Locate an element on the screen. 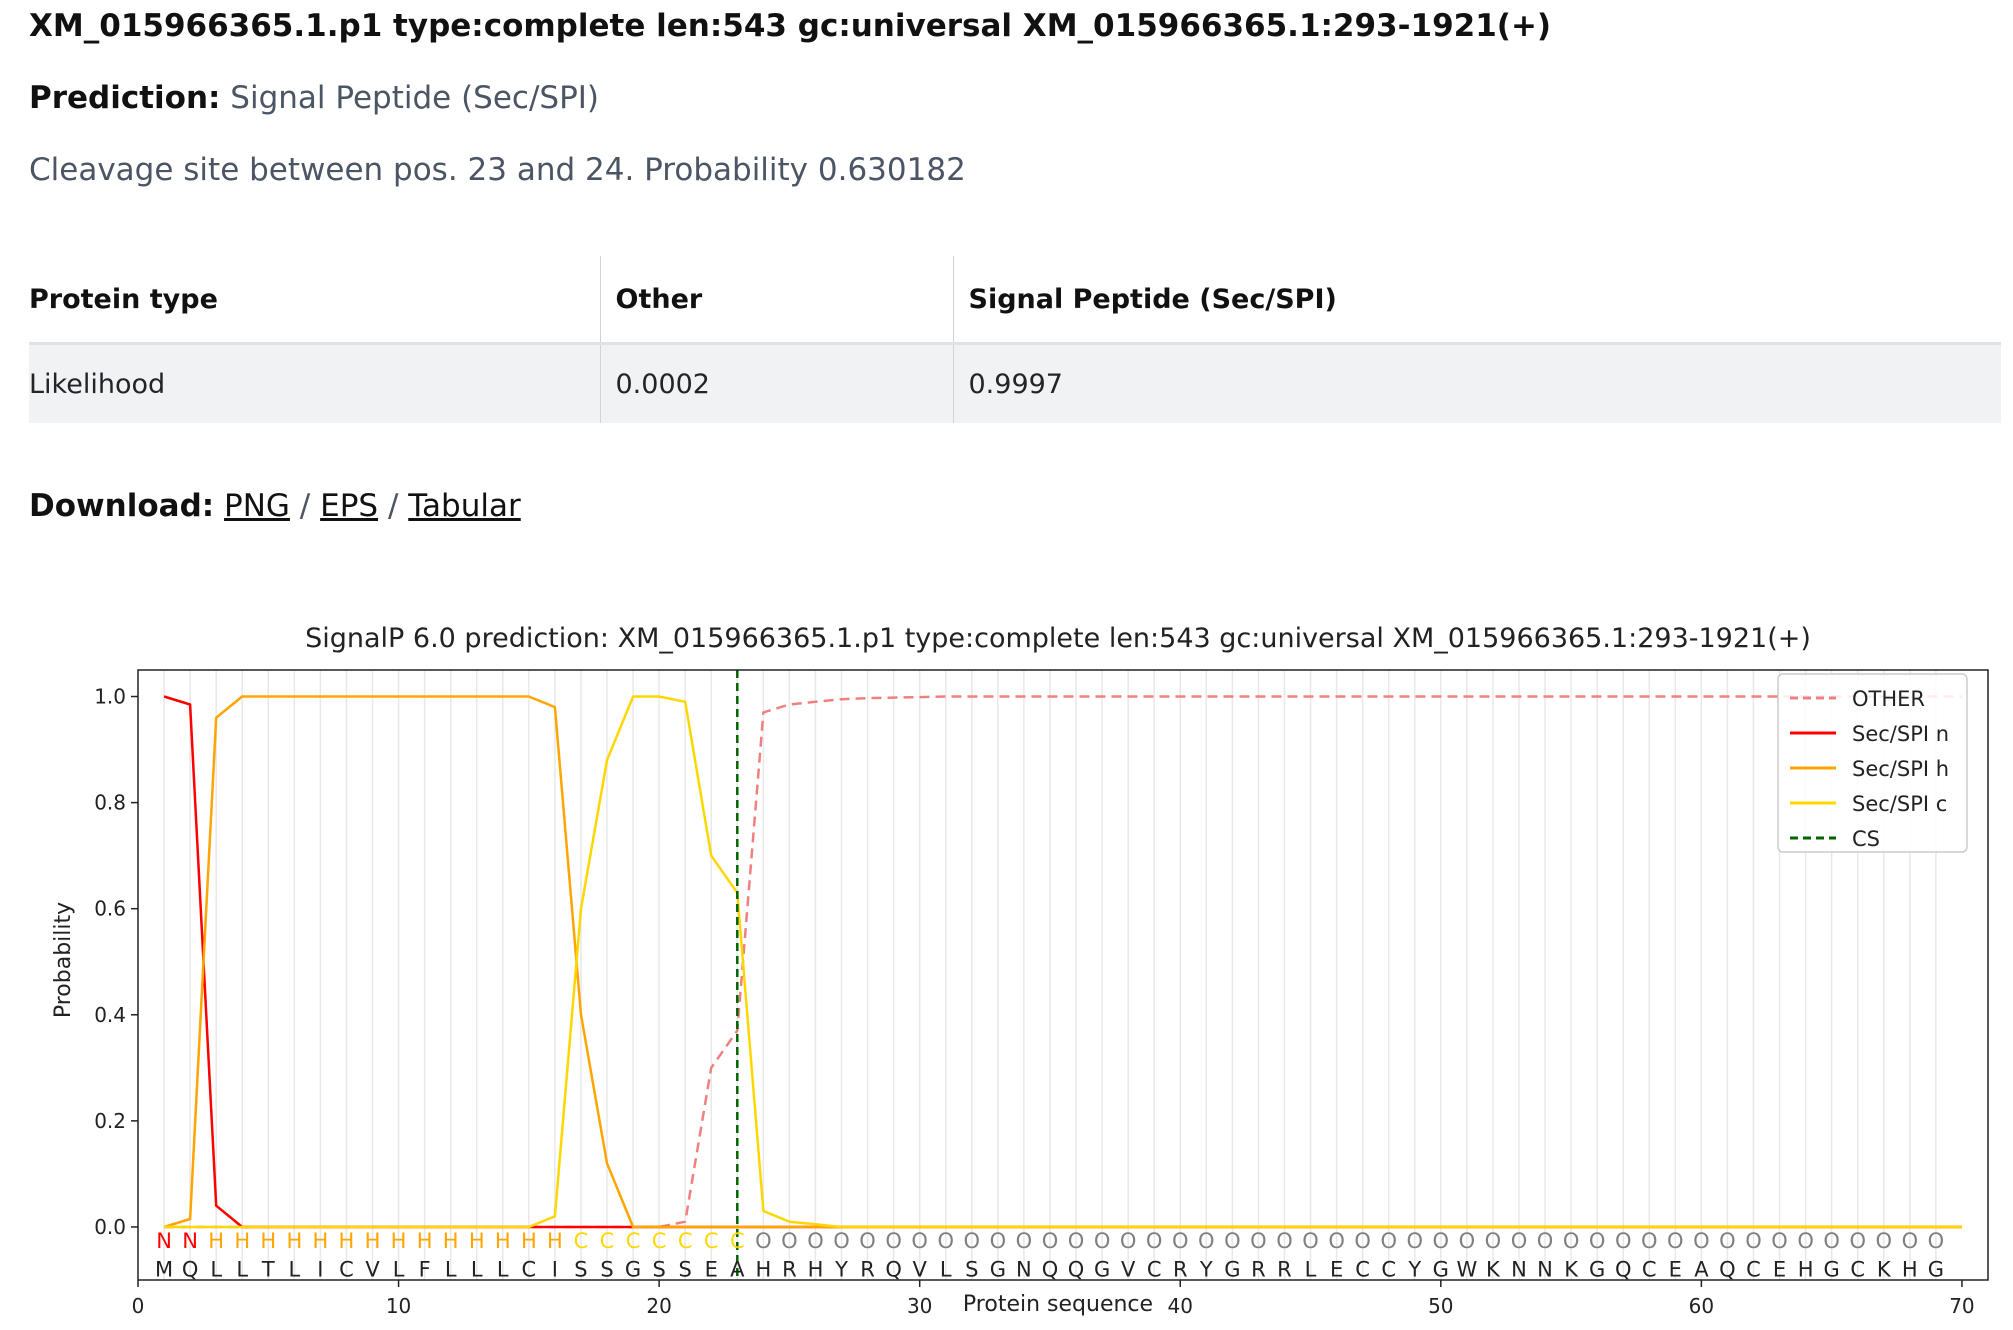 This screenshot has height=1330, width=2013. residue-label: I is located at coordinates (555, 1270).